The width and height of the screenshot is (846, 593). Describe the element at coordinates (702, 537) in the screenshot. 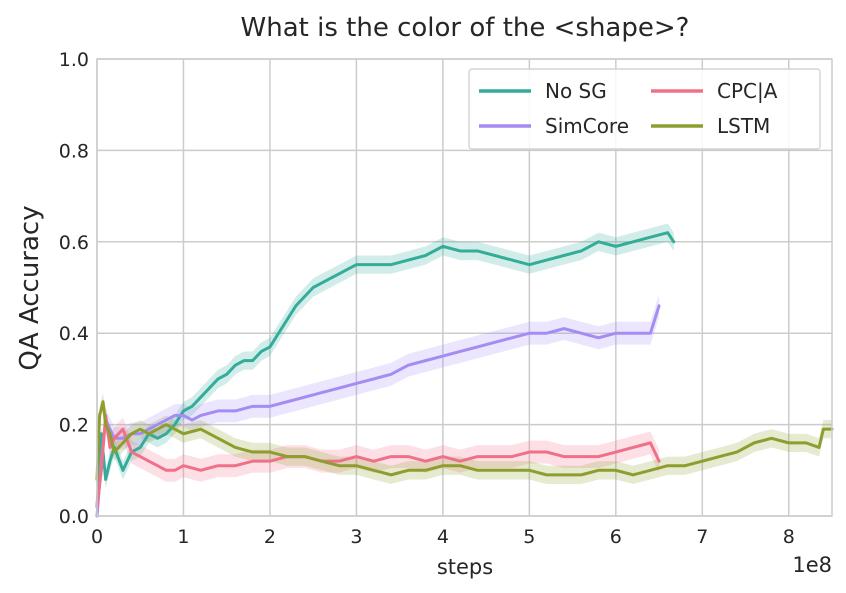

I see `x-tick-label: 7` at that location.